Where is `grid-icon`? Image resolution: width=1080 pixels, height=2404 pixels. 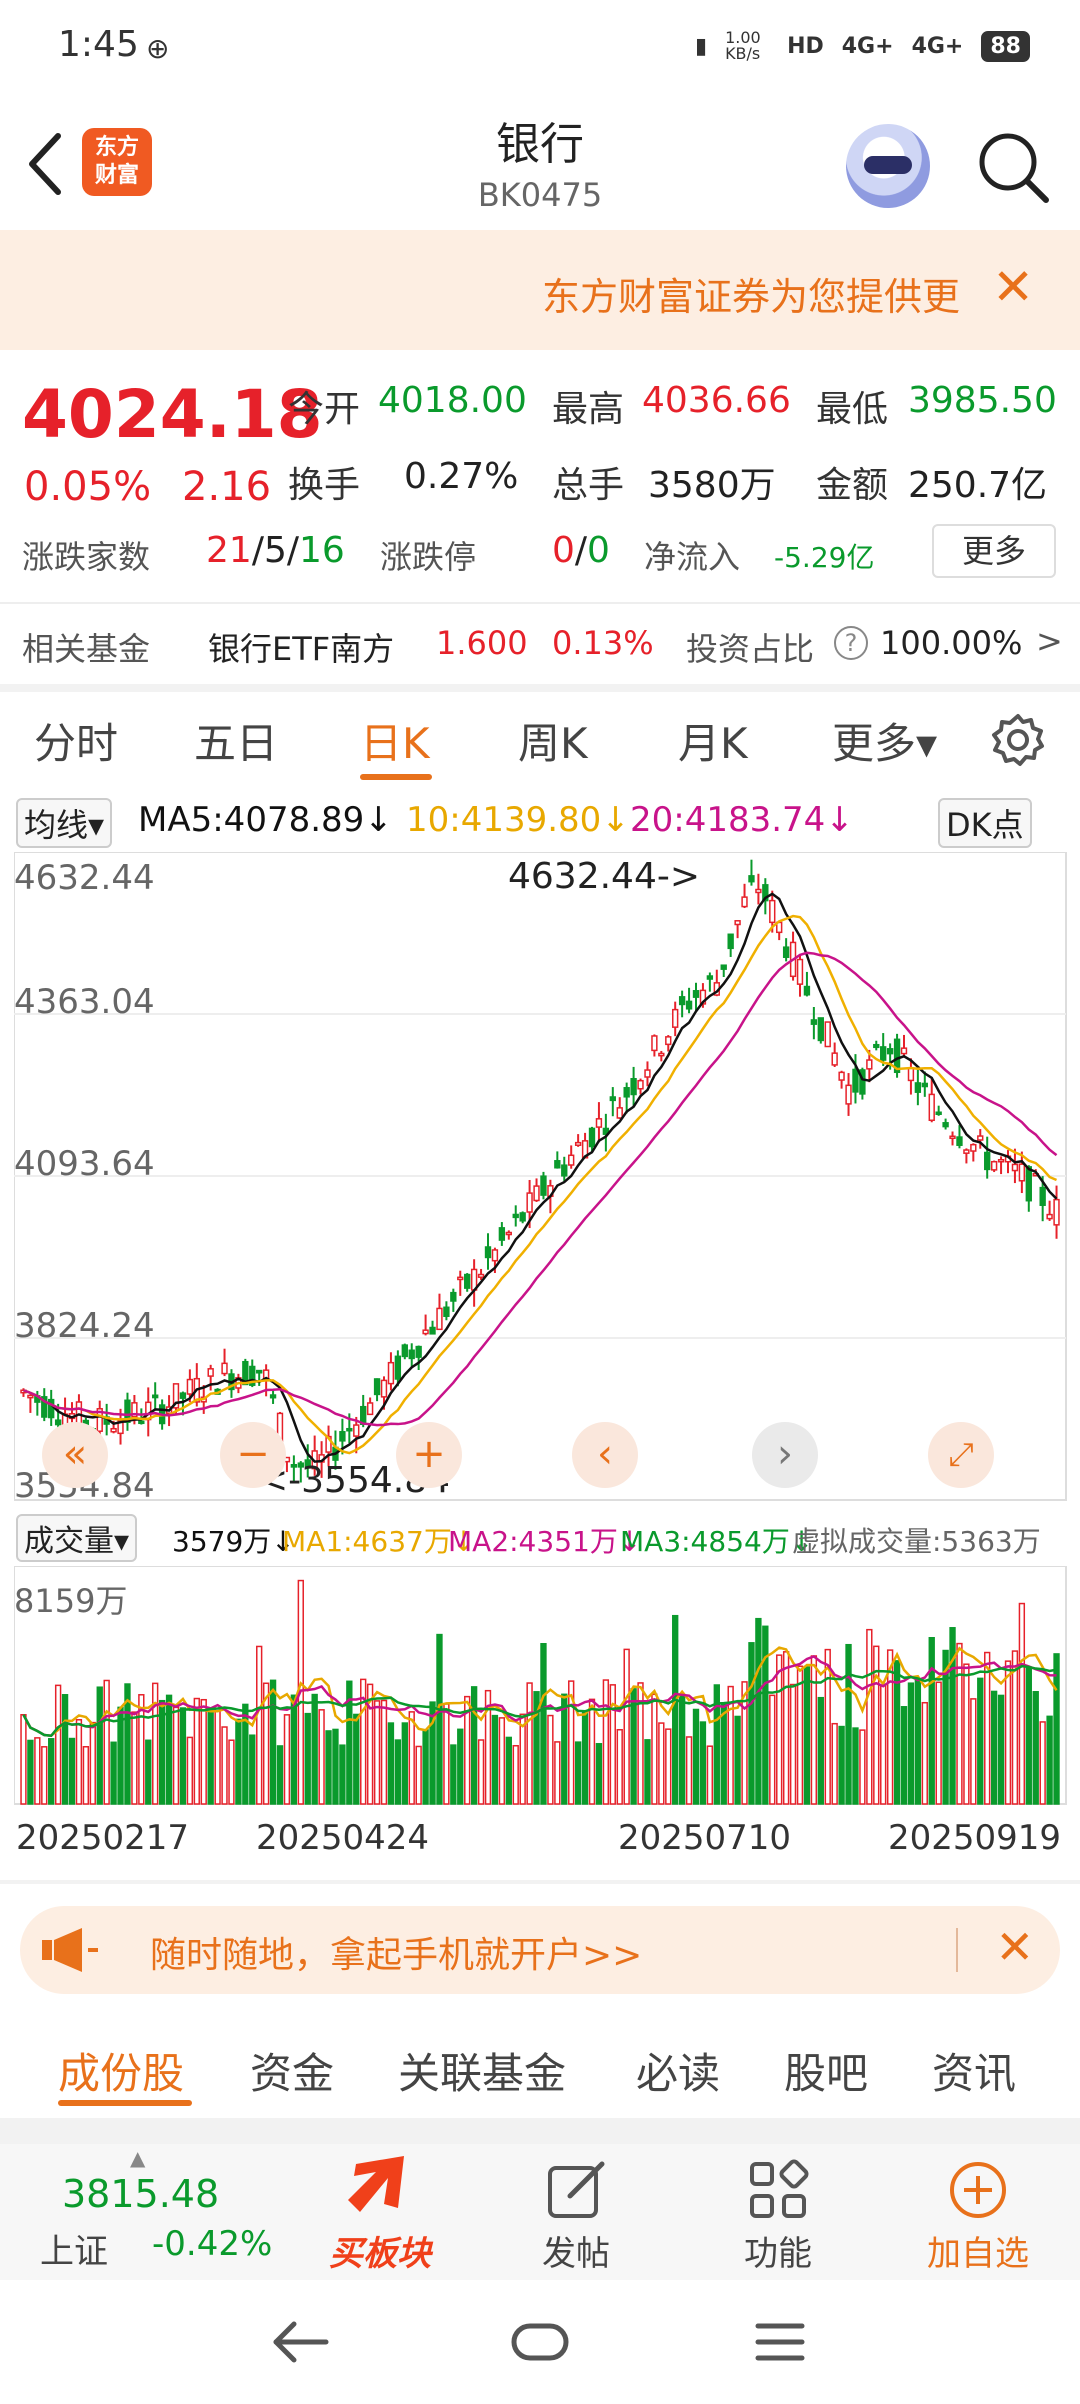 grid-icon is located at coordinates (779, 2188).